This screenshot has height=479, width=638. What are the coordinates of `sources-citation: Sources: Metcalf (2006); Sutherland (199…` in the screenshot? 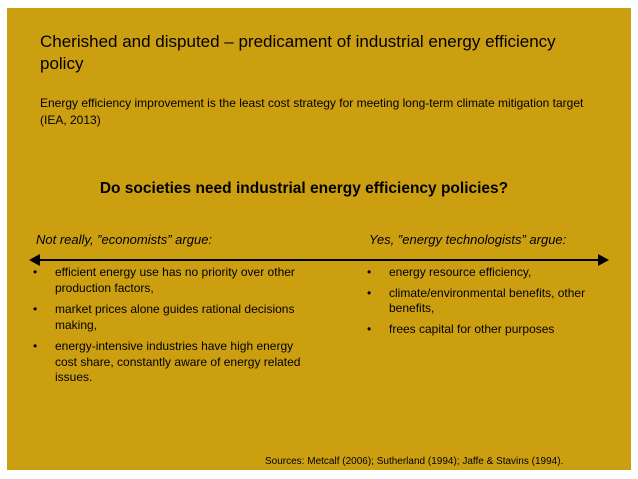 It's located at (414, 461).